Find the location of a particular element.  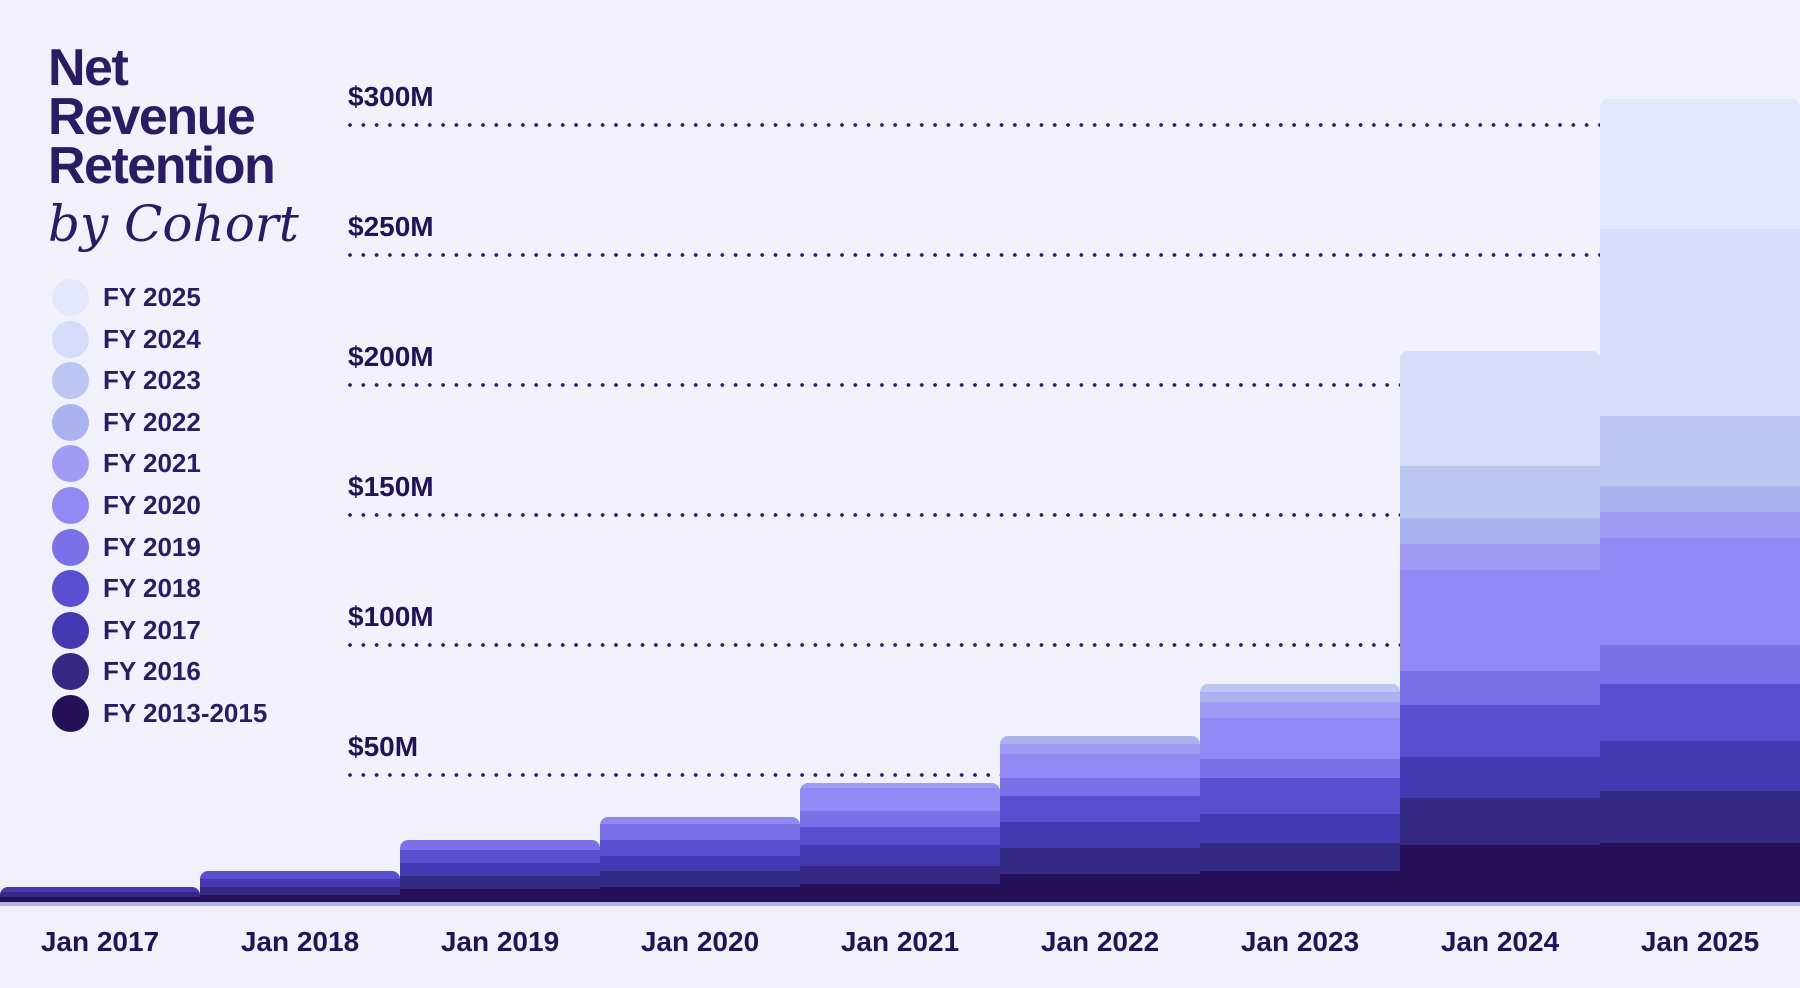

stack-jan-2022 is located at coordinates (1100, 820).